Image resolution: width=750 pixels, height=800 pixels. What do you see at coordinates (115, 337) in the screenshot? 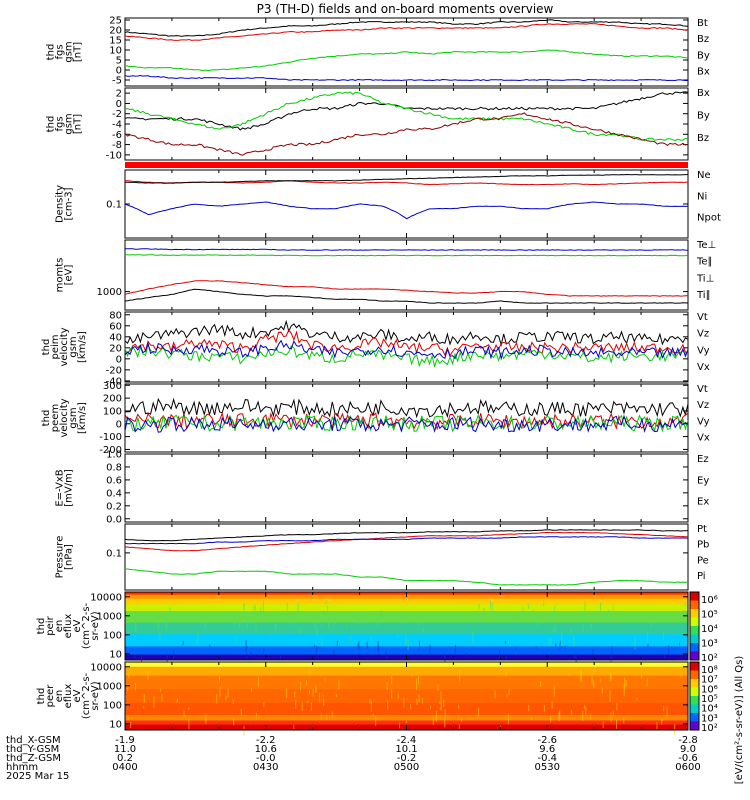
I see `y-tick-label: 40` at bounding box center [115, 337].